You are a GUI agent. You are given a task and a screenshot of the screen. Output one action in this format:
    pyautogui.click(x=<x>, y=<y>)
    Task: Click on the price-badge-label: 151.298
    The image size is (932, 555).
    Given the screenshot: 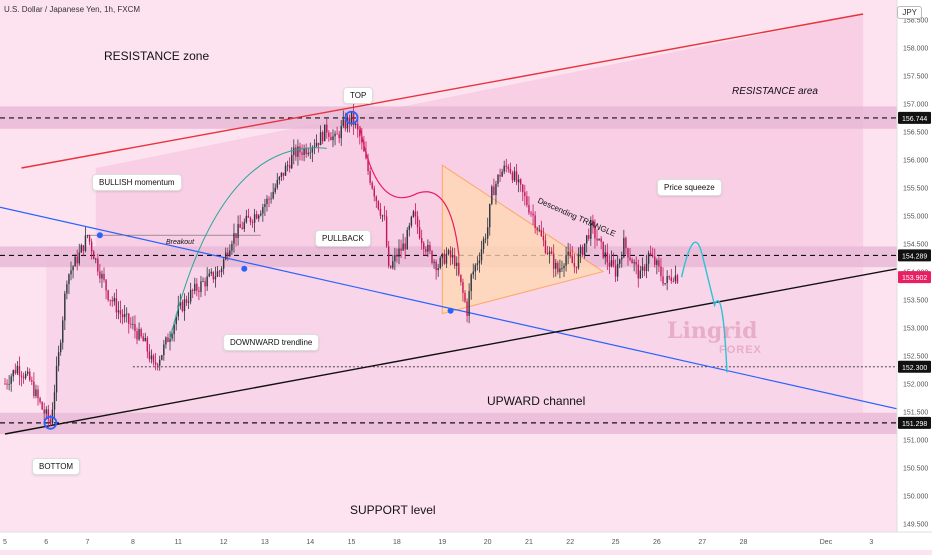 What is the action you would take?
    pyautogui.click(x=914, y=424)
    